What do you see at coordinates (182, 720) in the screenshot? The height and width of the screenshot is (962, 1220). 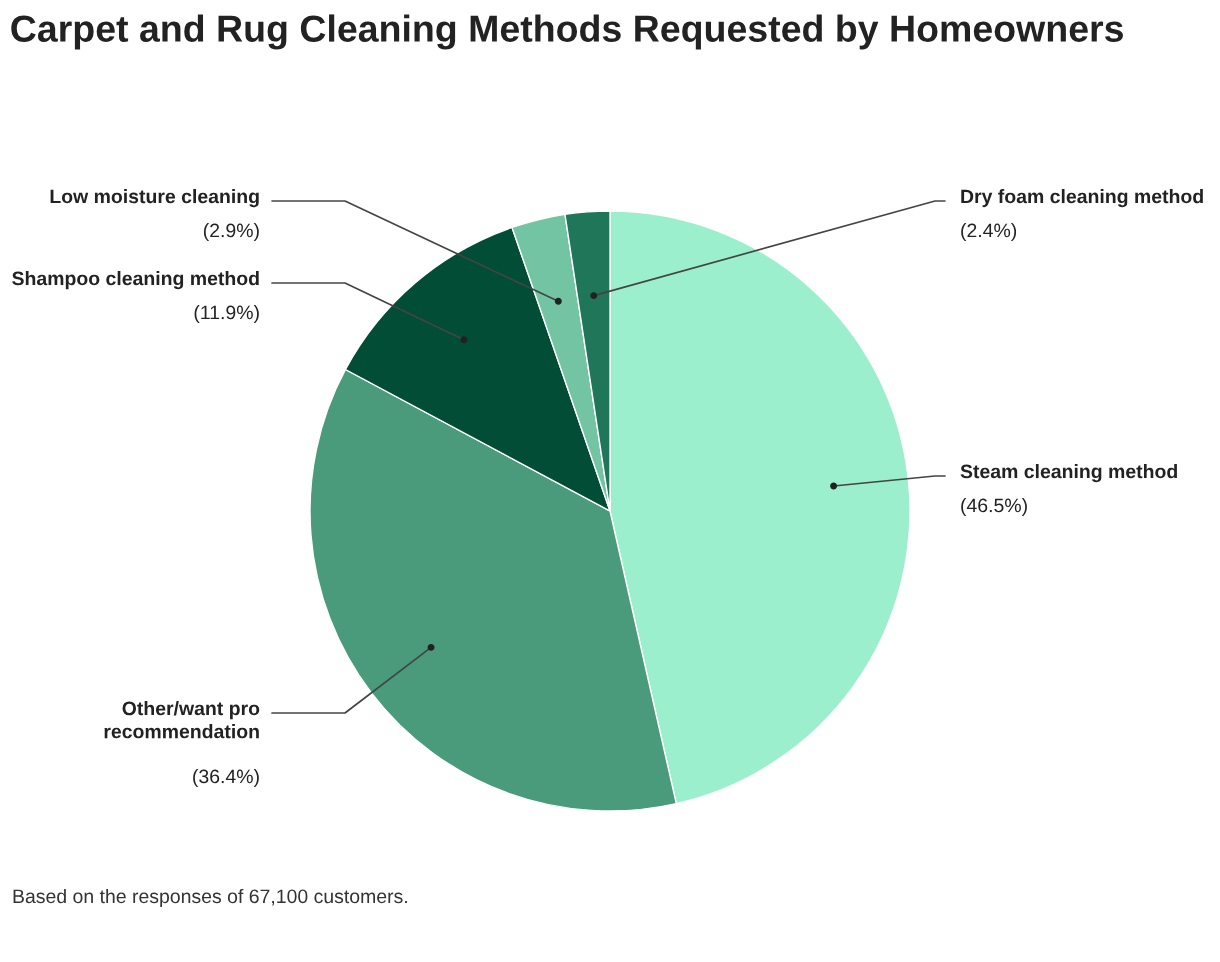 I see `slice-label: Other/want pro recommendation` at bounding box center [182, 720].